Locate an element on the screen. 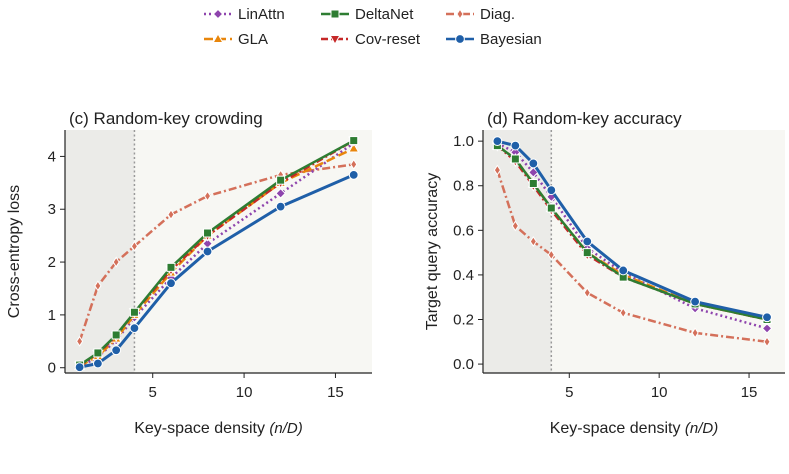 This screenshot has height=474, width=789. series-diag is located at coordinates (217, 252).